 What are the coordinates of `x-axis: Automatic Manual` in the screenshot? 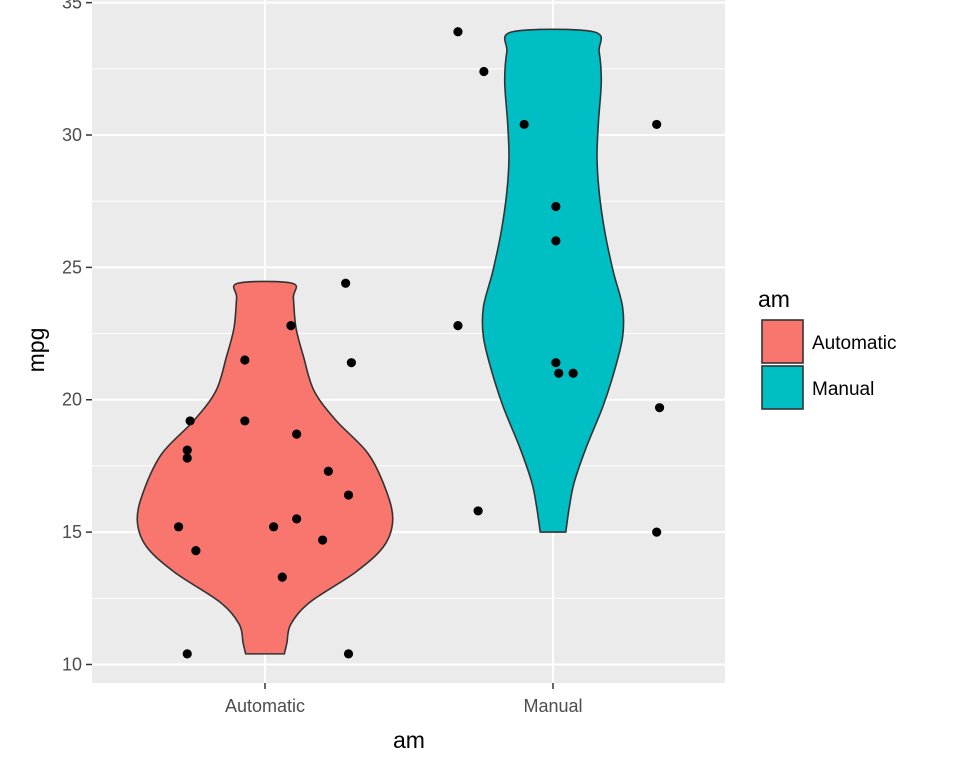 It's located at (404, 699).